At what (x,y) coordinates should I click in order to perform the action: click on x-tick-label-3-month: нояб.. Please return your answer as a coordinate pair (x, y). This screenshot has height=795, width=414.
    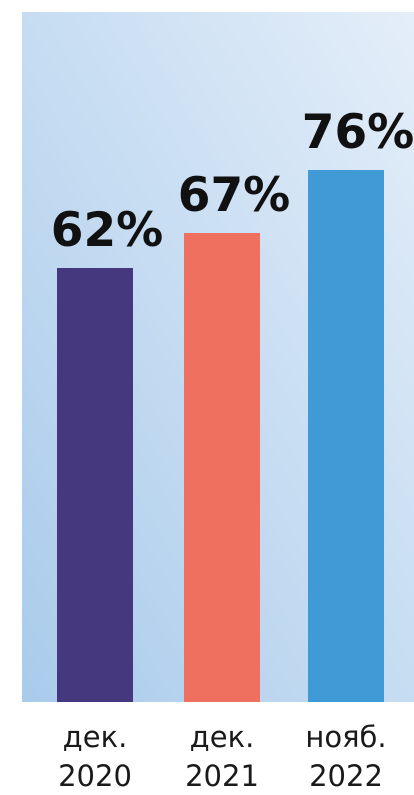
    Looking at the image, I should click on (345, 737).